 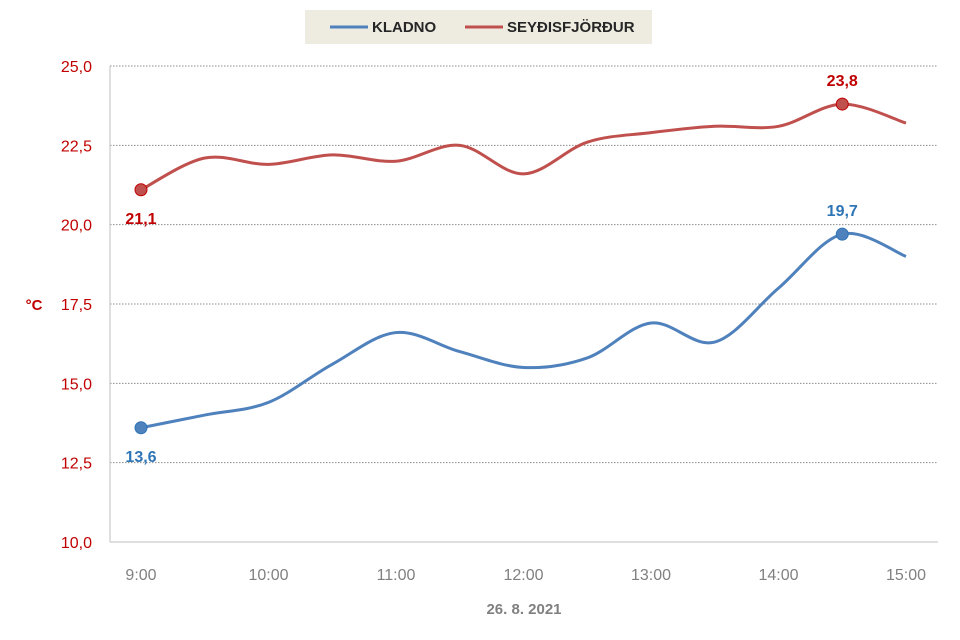 What do you see at coordinates (76, 464) in the screenshot?
I see `y-tick-label: 12,5` at bounding box center [76, 464].